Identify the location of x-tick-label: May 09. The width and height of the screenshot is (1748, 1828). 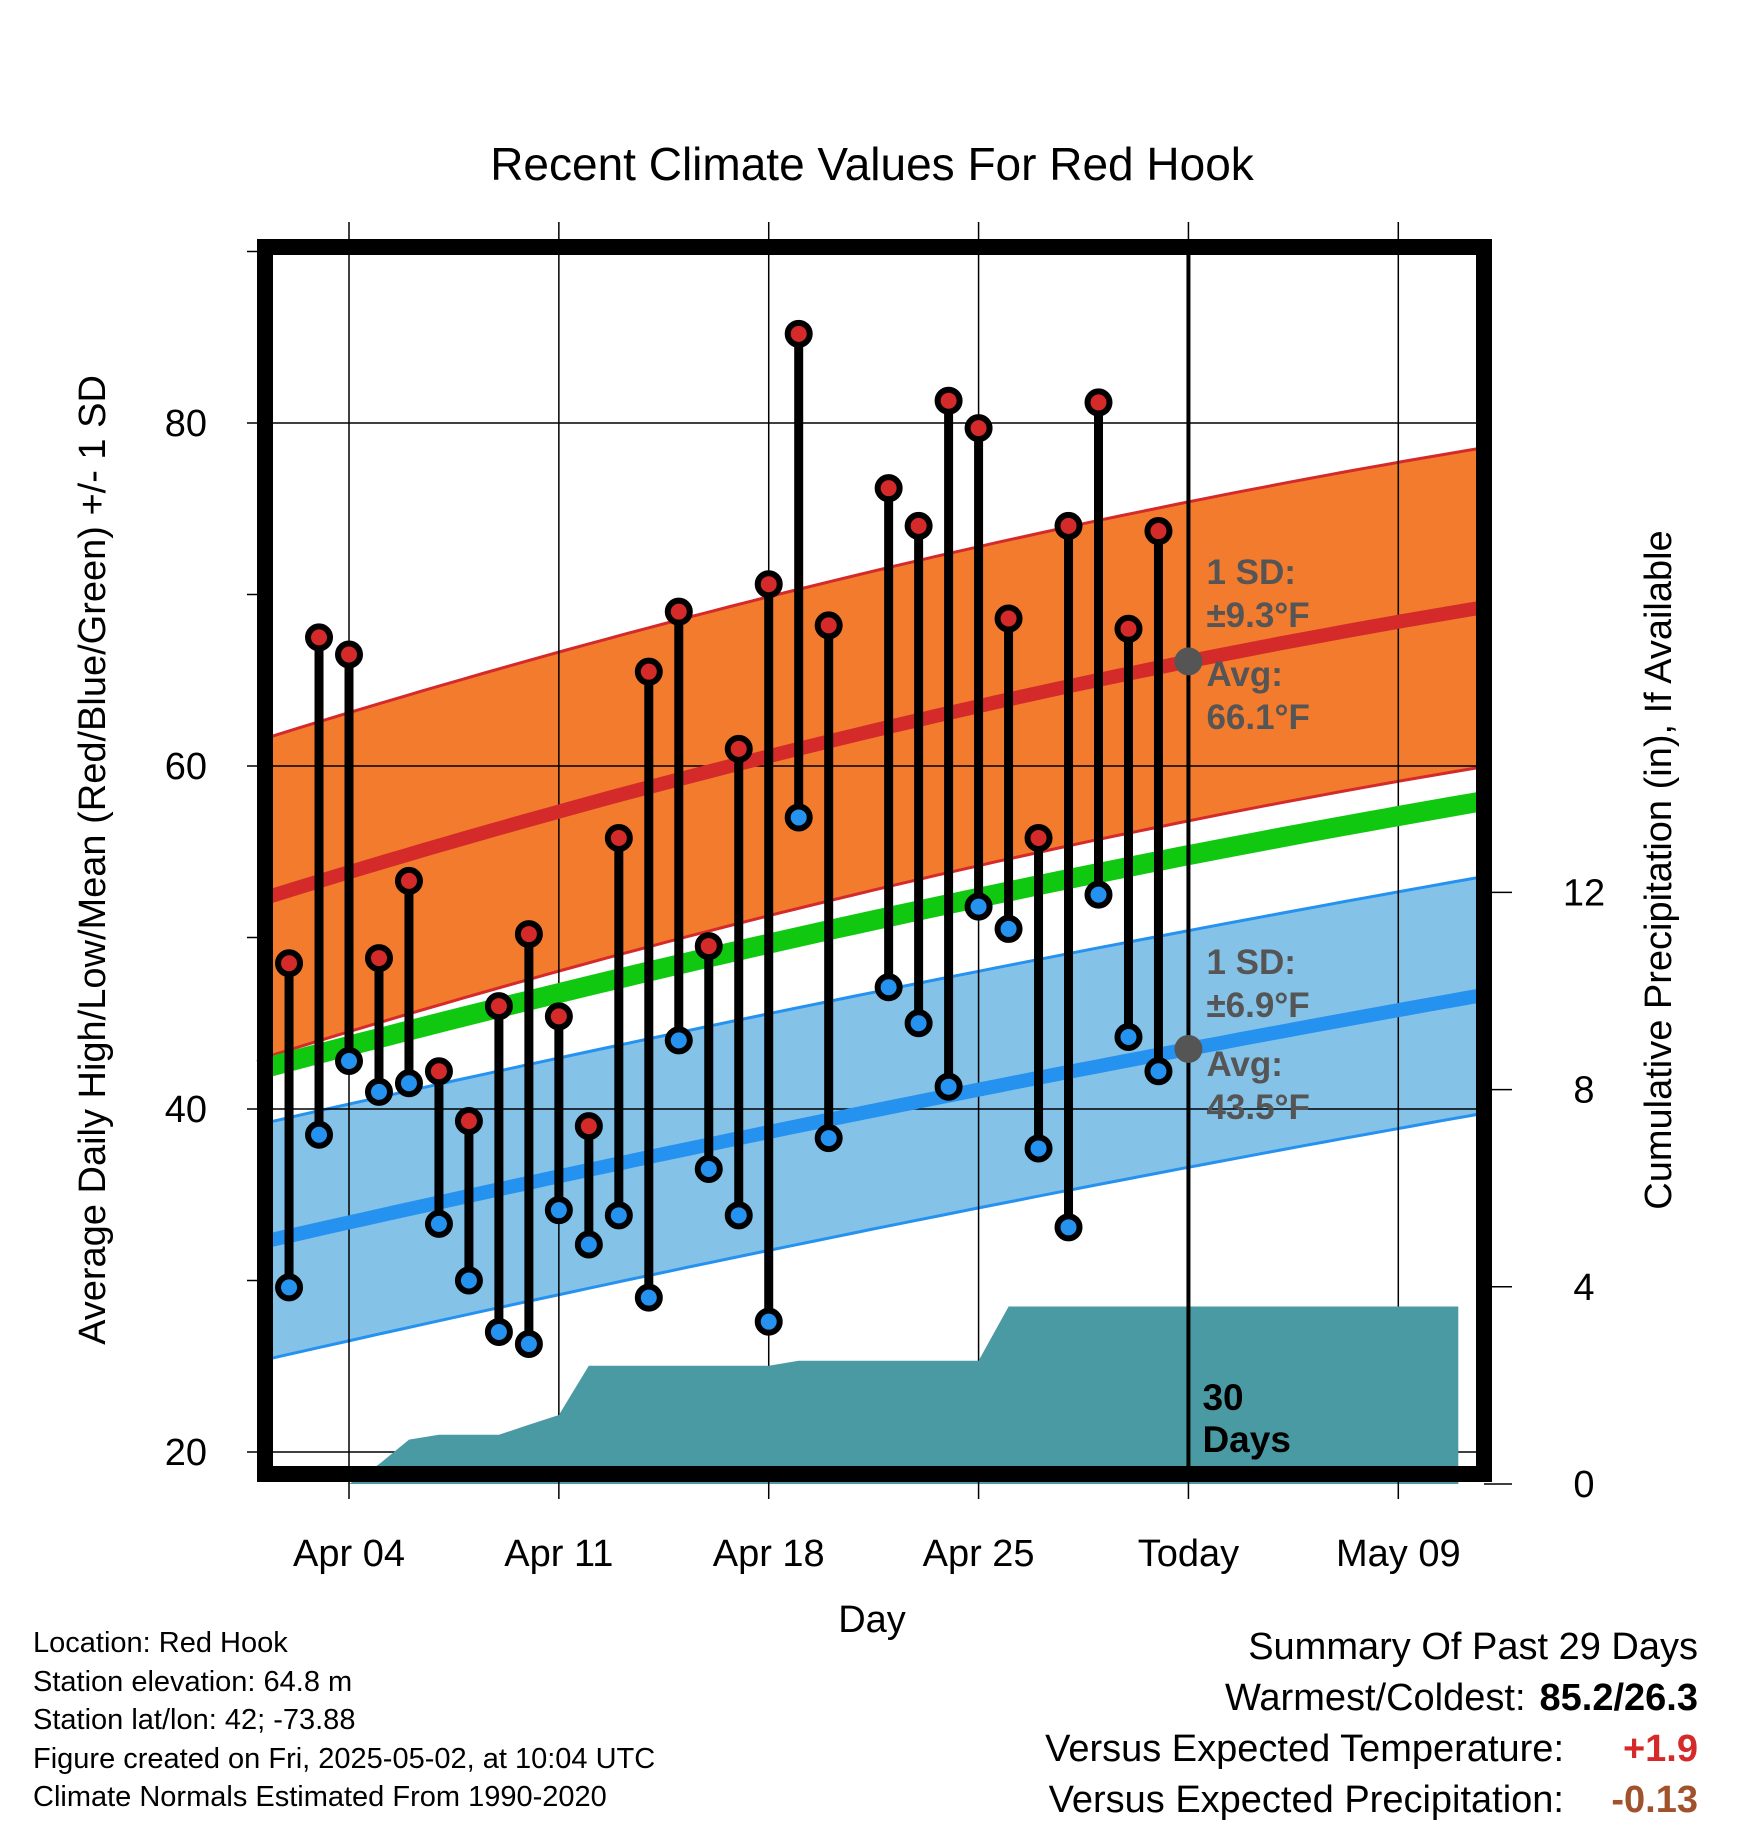
(1398, 1554).